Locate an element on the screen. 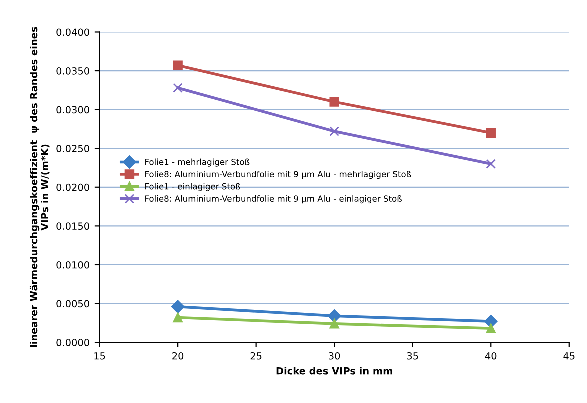 The width and height of the screenshot is (587, 403). x-axis-title: Dicke des VIPs in mm is located at coordinates (334, 371).